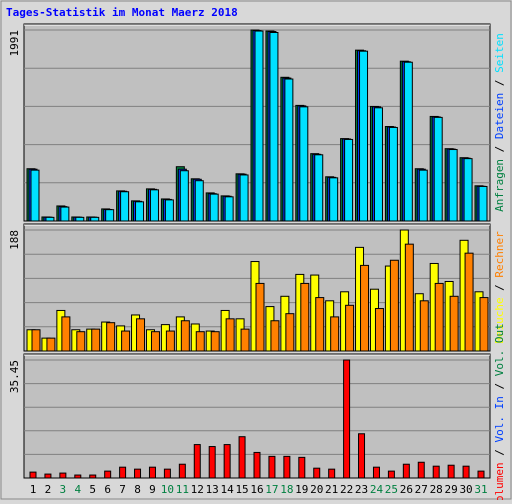  Describe the element at coordinates (499, 53) in the screenshot. I see `legend-entry: Seiten` at that location.